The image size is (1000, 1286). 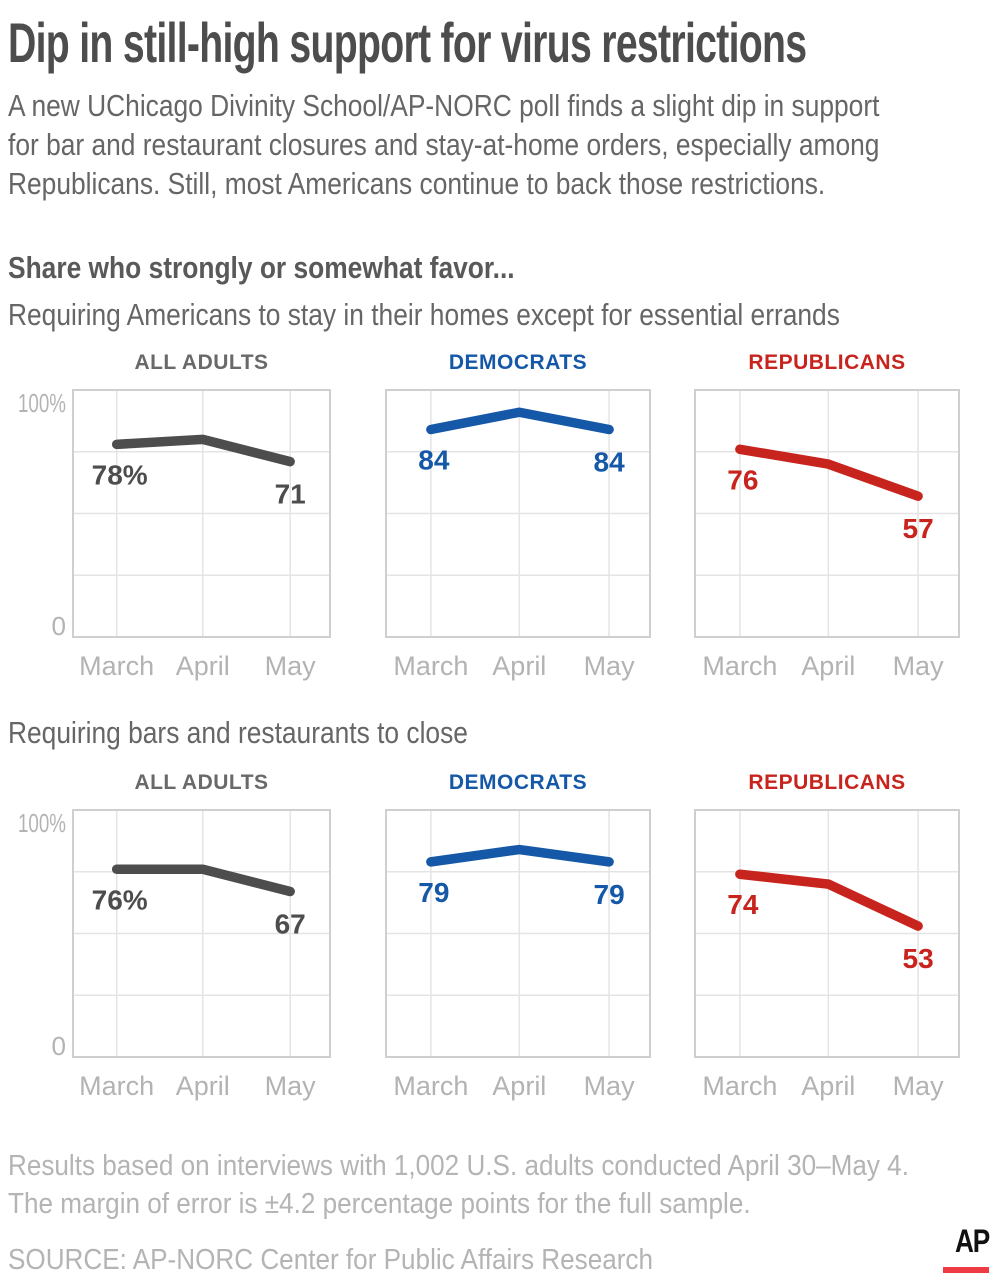 I want to click on chart-svg: March April May 79 79, so click(x=518, y=955).